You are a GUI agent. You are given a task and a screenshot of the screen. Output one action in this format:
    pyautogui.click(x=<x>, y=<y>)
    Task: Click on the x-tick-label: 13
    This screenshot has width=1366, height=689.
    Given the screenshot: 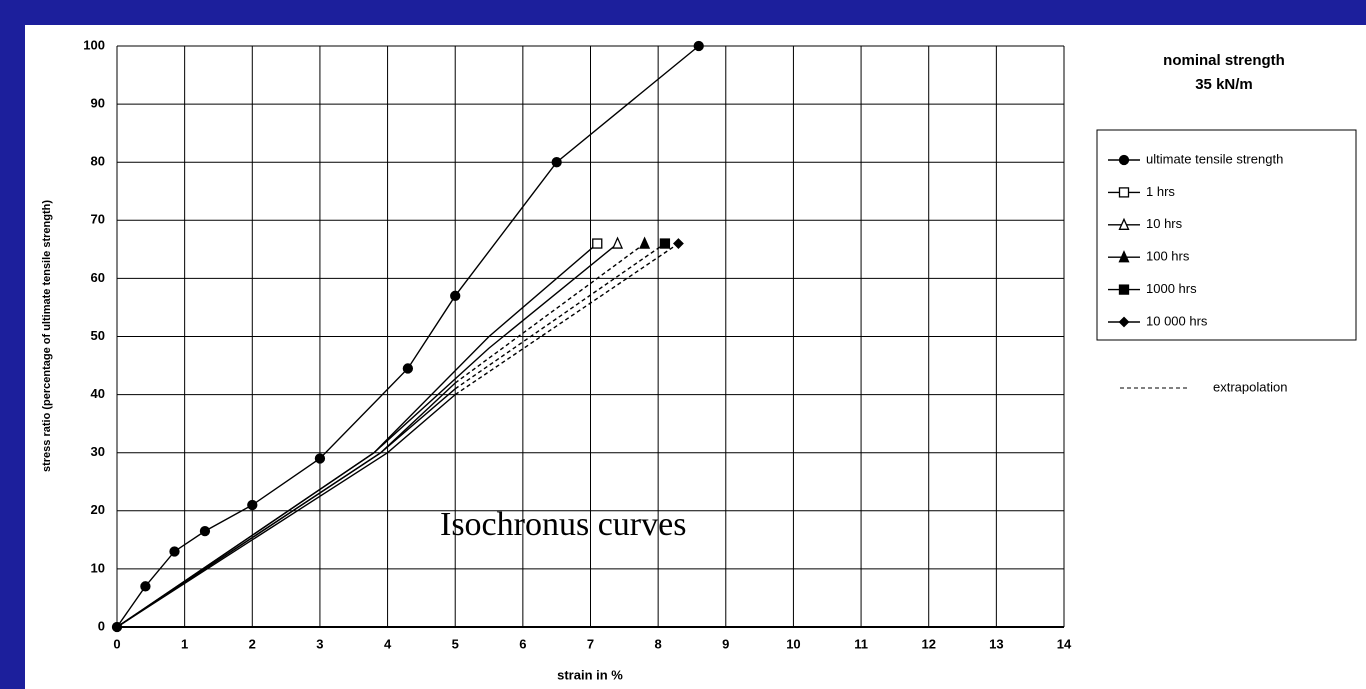 What is the action you would take?
    pyautogui.click(x=996, y=643)
    